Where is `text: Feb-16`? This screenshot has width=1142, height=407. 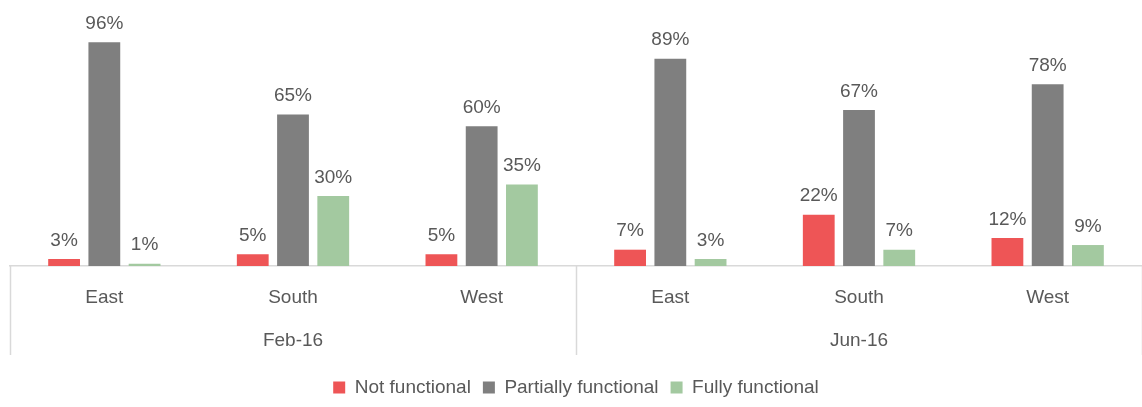 text: Feb-16 is located at coordinates (293, 340).